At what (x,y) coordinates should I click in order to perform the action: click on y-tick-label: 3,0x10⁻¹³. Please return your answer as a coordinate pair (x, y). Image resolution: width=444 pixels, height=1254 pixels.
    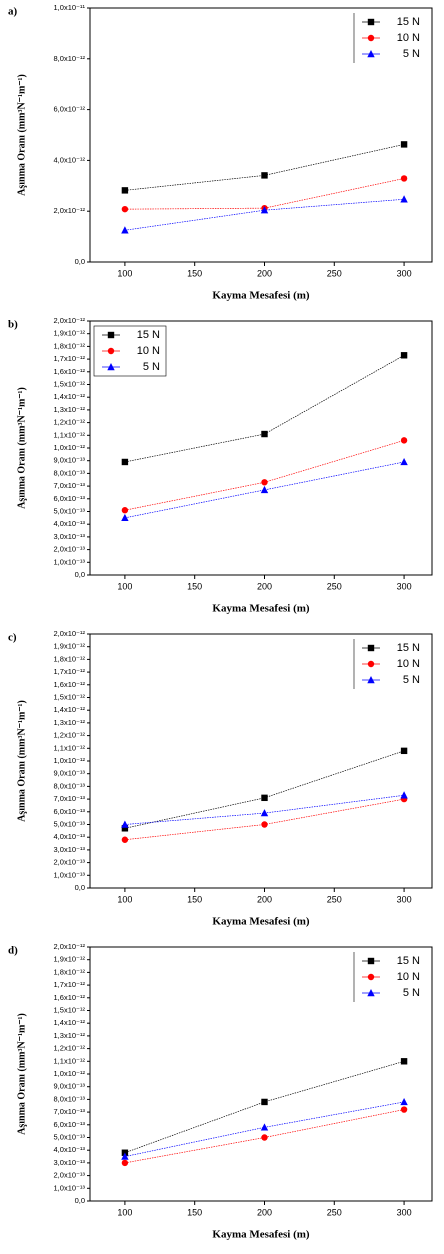
    Looking at the image, I should click on (70, 536).